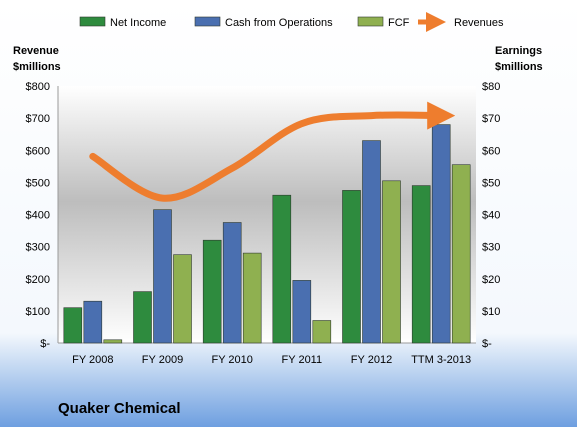  I want to click on bar-cash-from-operations-fy-2009, so click(162, 276).